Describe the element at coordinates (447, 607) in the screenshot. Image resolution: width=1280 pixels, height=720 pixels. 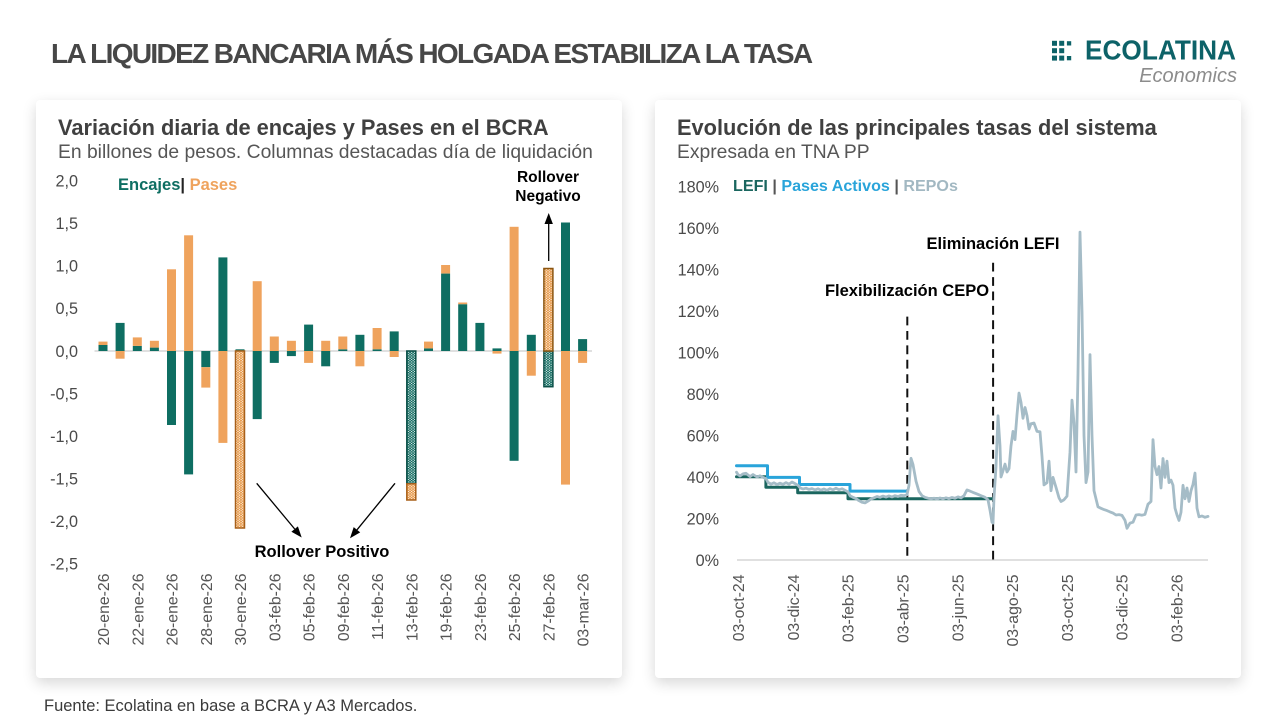
I see `svg-text: 19-feb-26` at that location.